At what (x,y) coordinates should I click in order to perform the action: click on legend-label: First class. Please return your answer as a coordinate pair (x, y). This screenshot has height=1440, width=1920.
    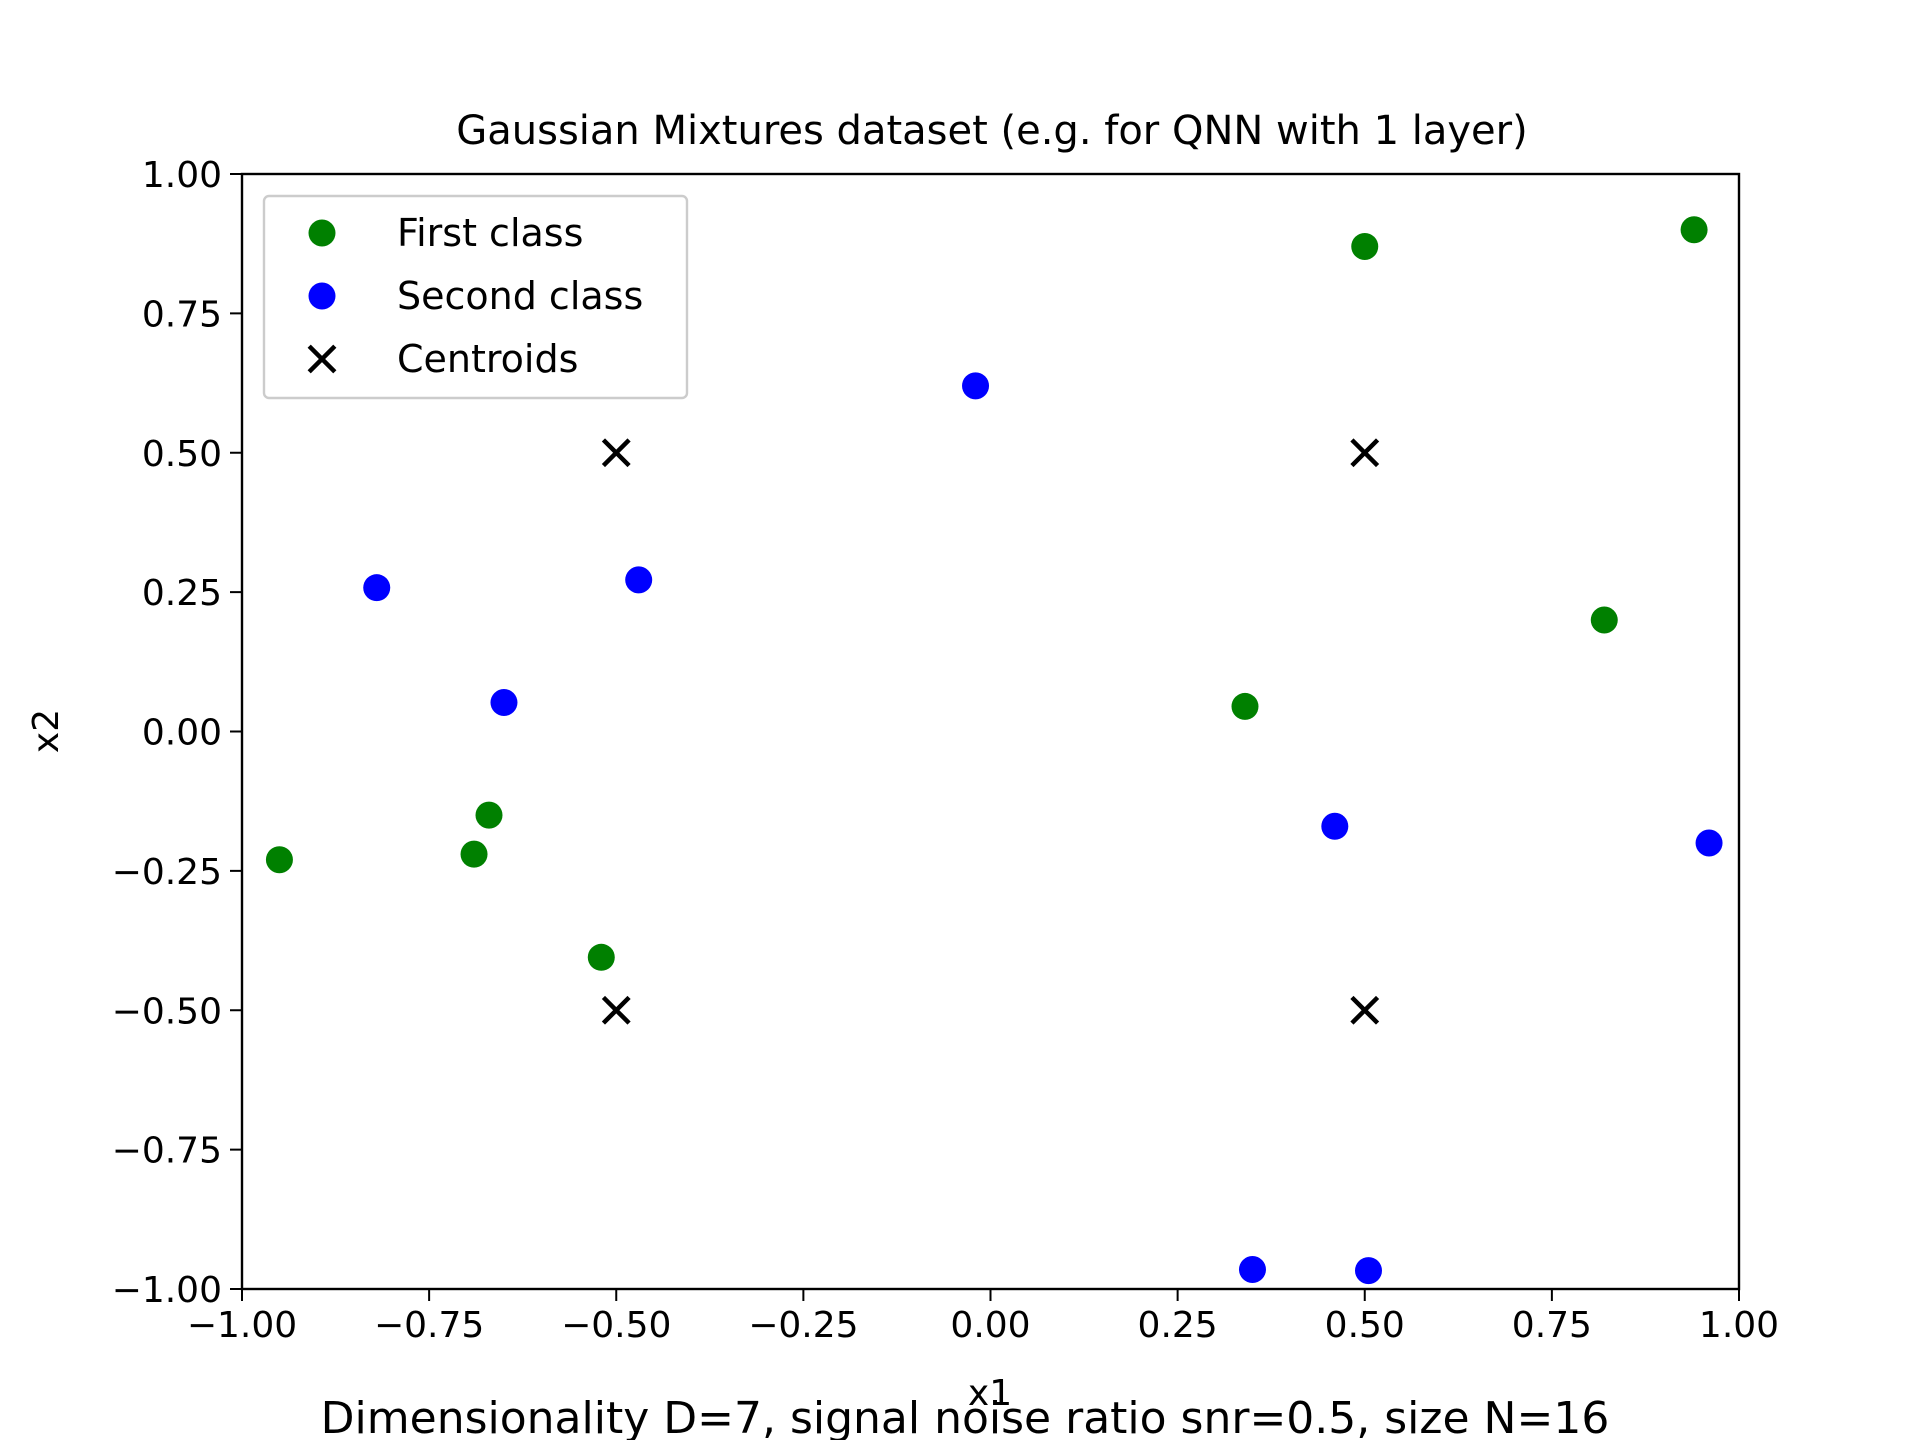
    Looking at the image, I should click on (490, 233).